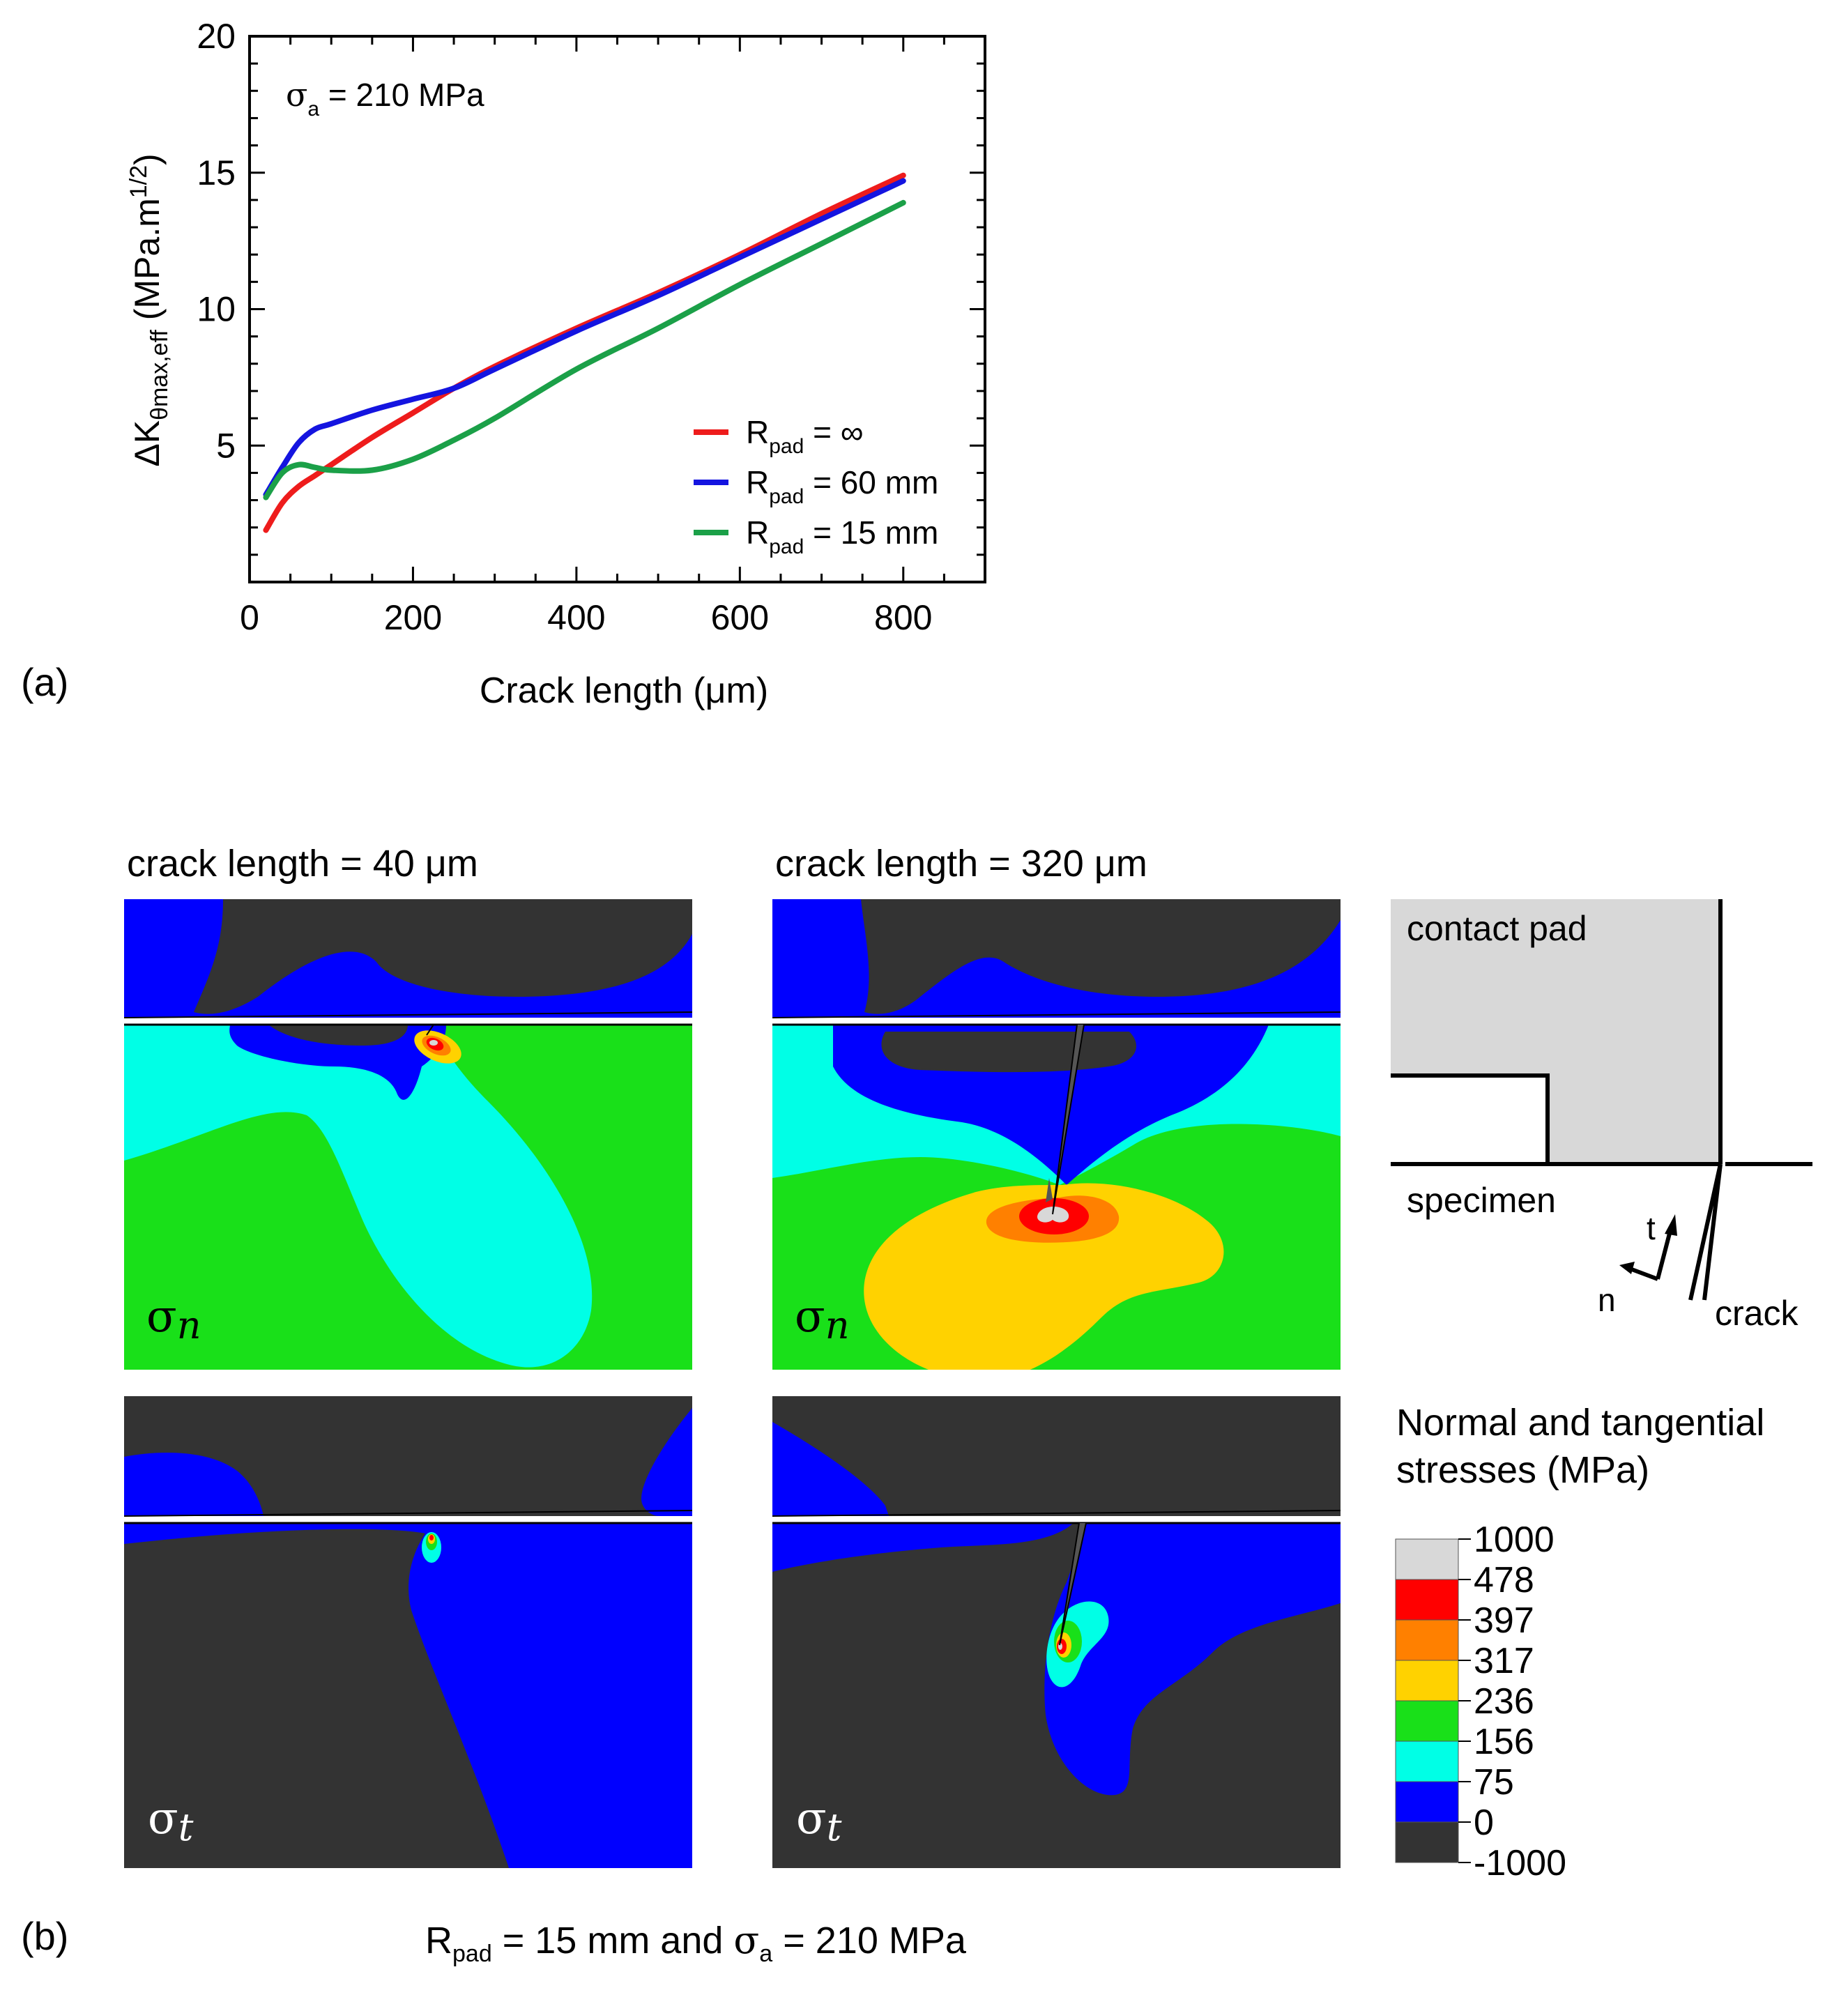 The image size is (1848, 2004). I want to click on map-sigma-t-320um, so click(1056, 1632).